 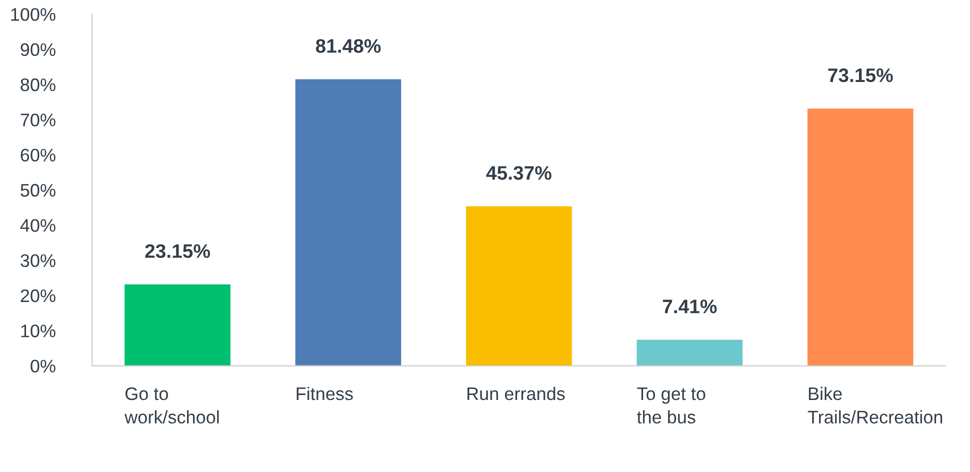 I want to click on data-label: 45.37%, so click(x=519, y=173).